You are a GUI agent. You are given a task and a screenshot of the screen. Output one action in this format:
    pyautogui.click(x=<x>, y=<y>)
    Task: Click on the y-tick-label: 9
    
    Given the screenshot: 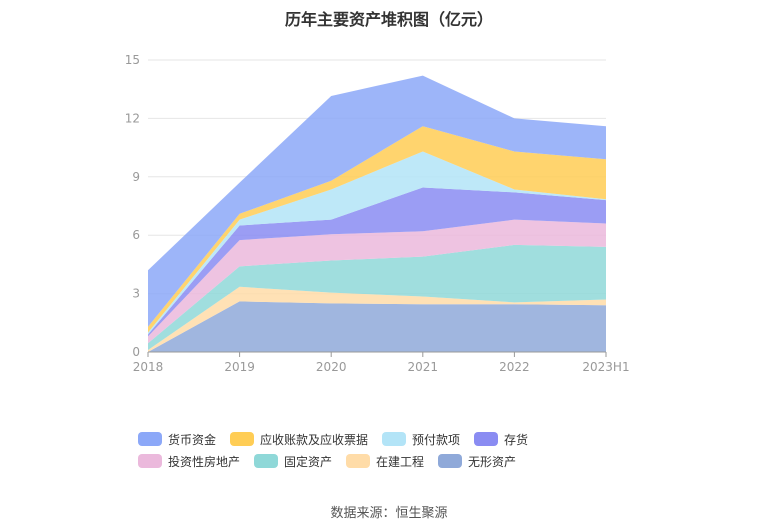 What is the action you would take?
    pyautogui.click(x=136, y=177)
    